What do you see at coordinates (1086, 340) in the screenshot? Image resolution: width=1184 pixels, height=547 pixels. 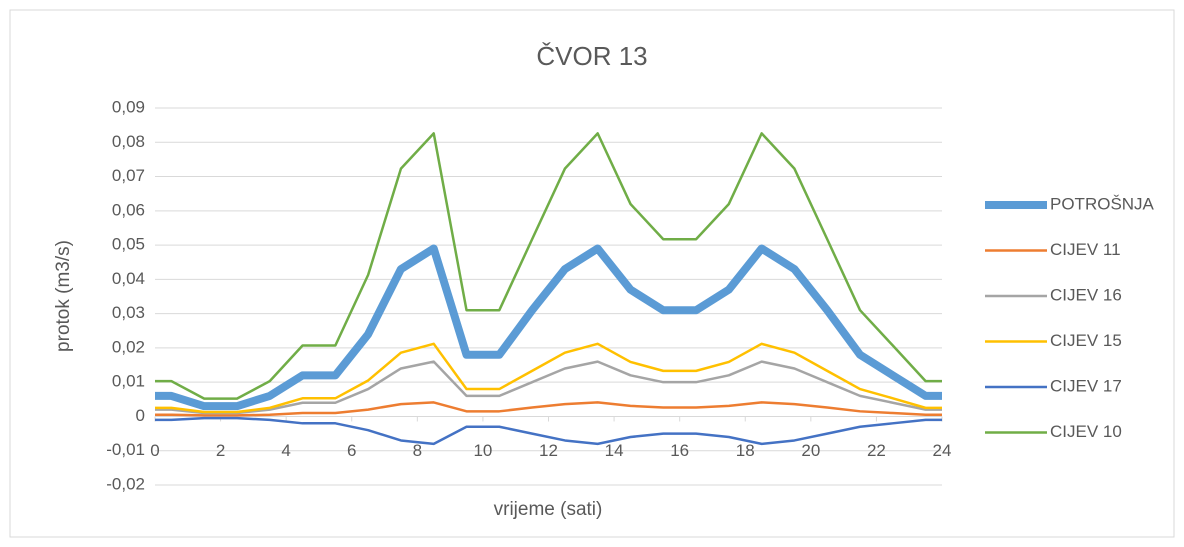 I see `legend-label: CIJEV 15` at bounding box center [1086, 340].